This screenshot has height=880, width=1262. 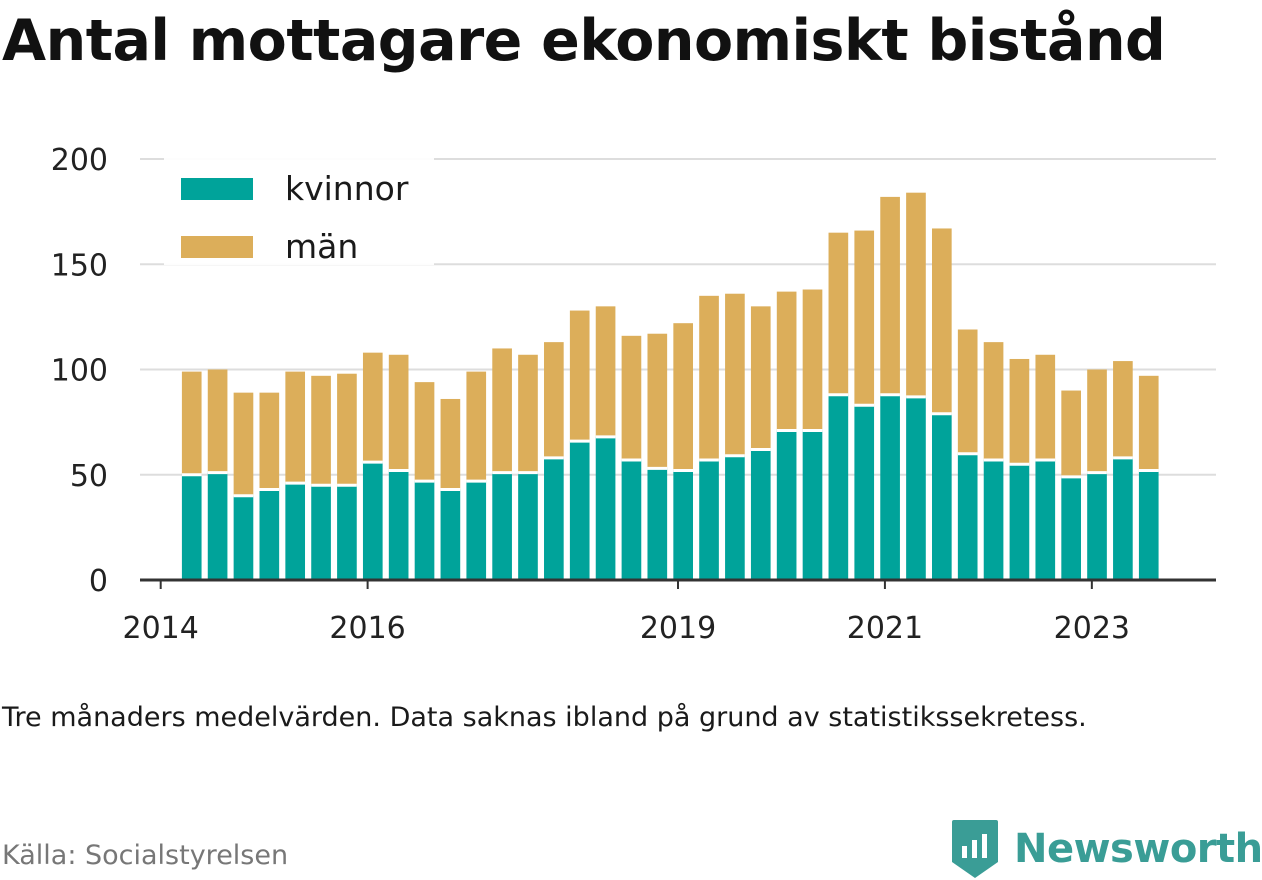 What do you see at coordinates (885, 628) in the screenshot?
I see `x-tick-label: 2021` at bounding box center [885, 628].